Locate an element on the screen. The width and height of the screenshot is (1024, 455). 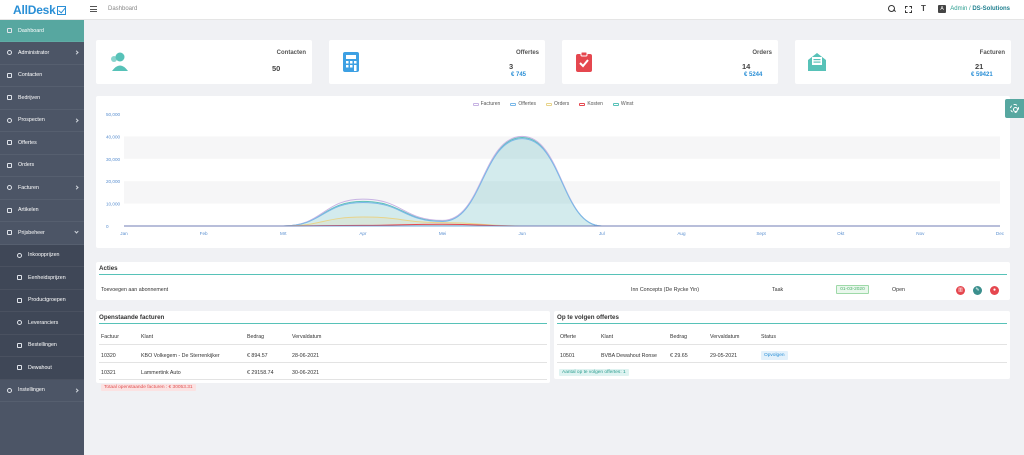
sidebar-item-label: Bedrijven is located at coordinates (29, 97).